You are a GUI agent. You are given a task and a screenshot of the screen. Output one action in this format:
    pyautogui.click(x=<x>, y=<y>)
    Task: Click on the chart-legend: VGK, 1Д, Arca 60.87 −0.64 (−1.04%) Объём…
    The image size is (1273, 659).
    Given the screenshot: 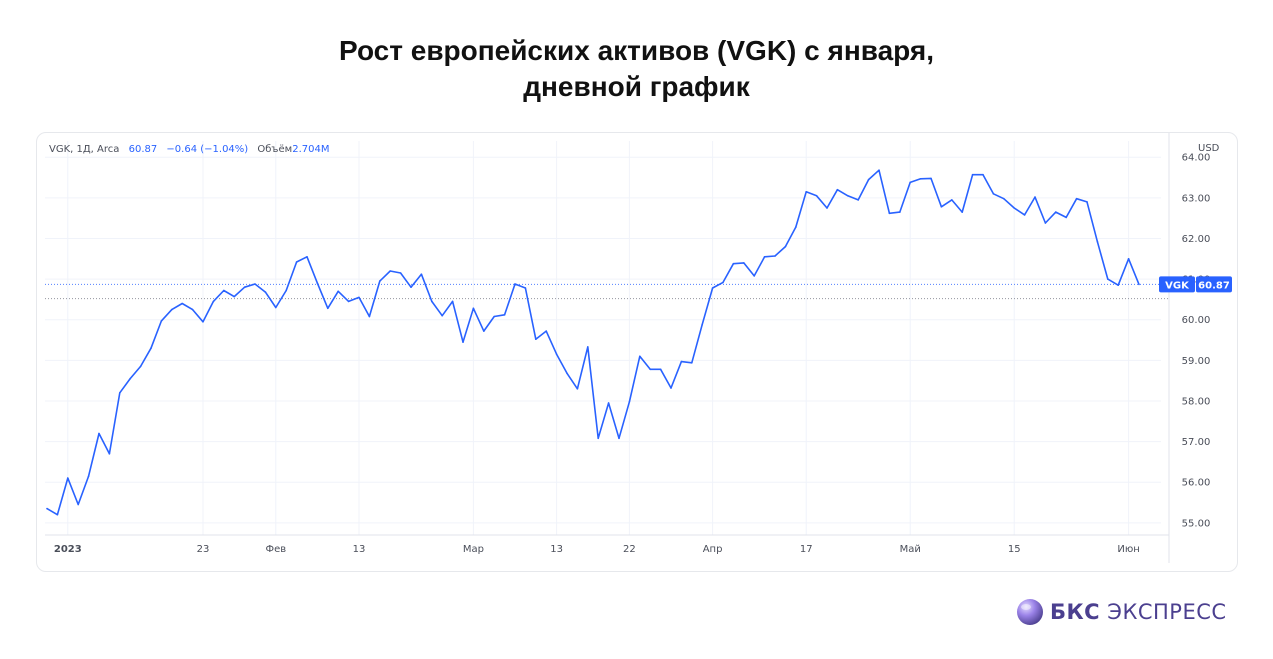 What is the action you would take?
    pyautogui.click(x=189, y=149)
    